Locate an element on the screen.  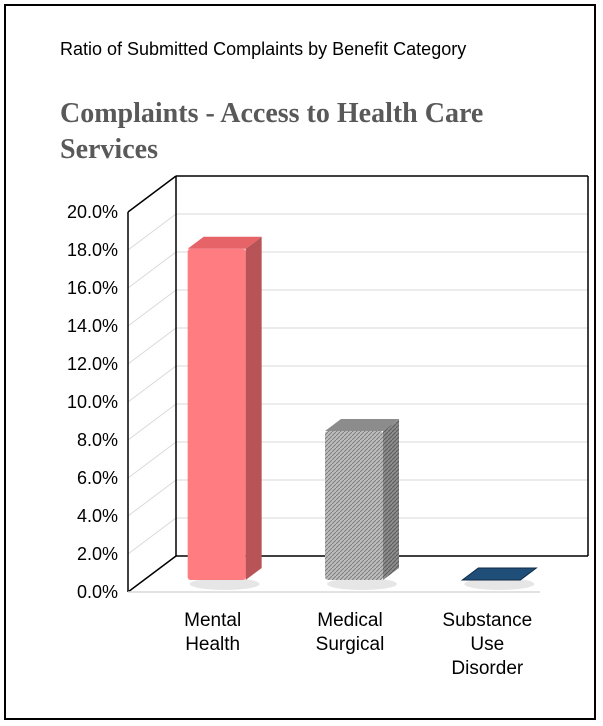
y-tick-label: 12.0% is located at coordinates (92, 364).